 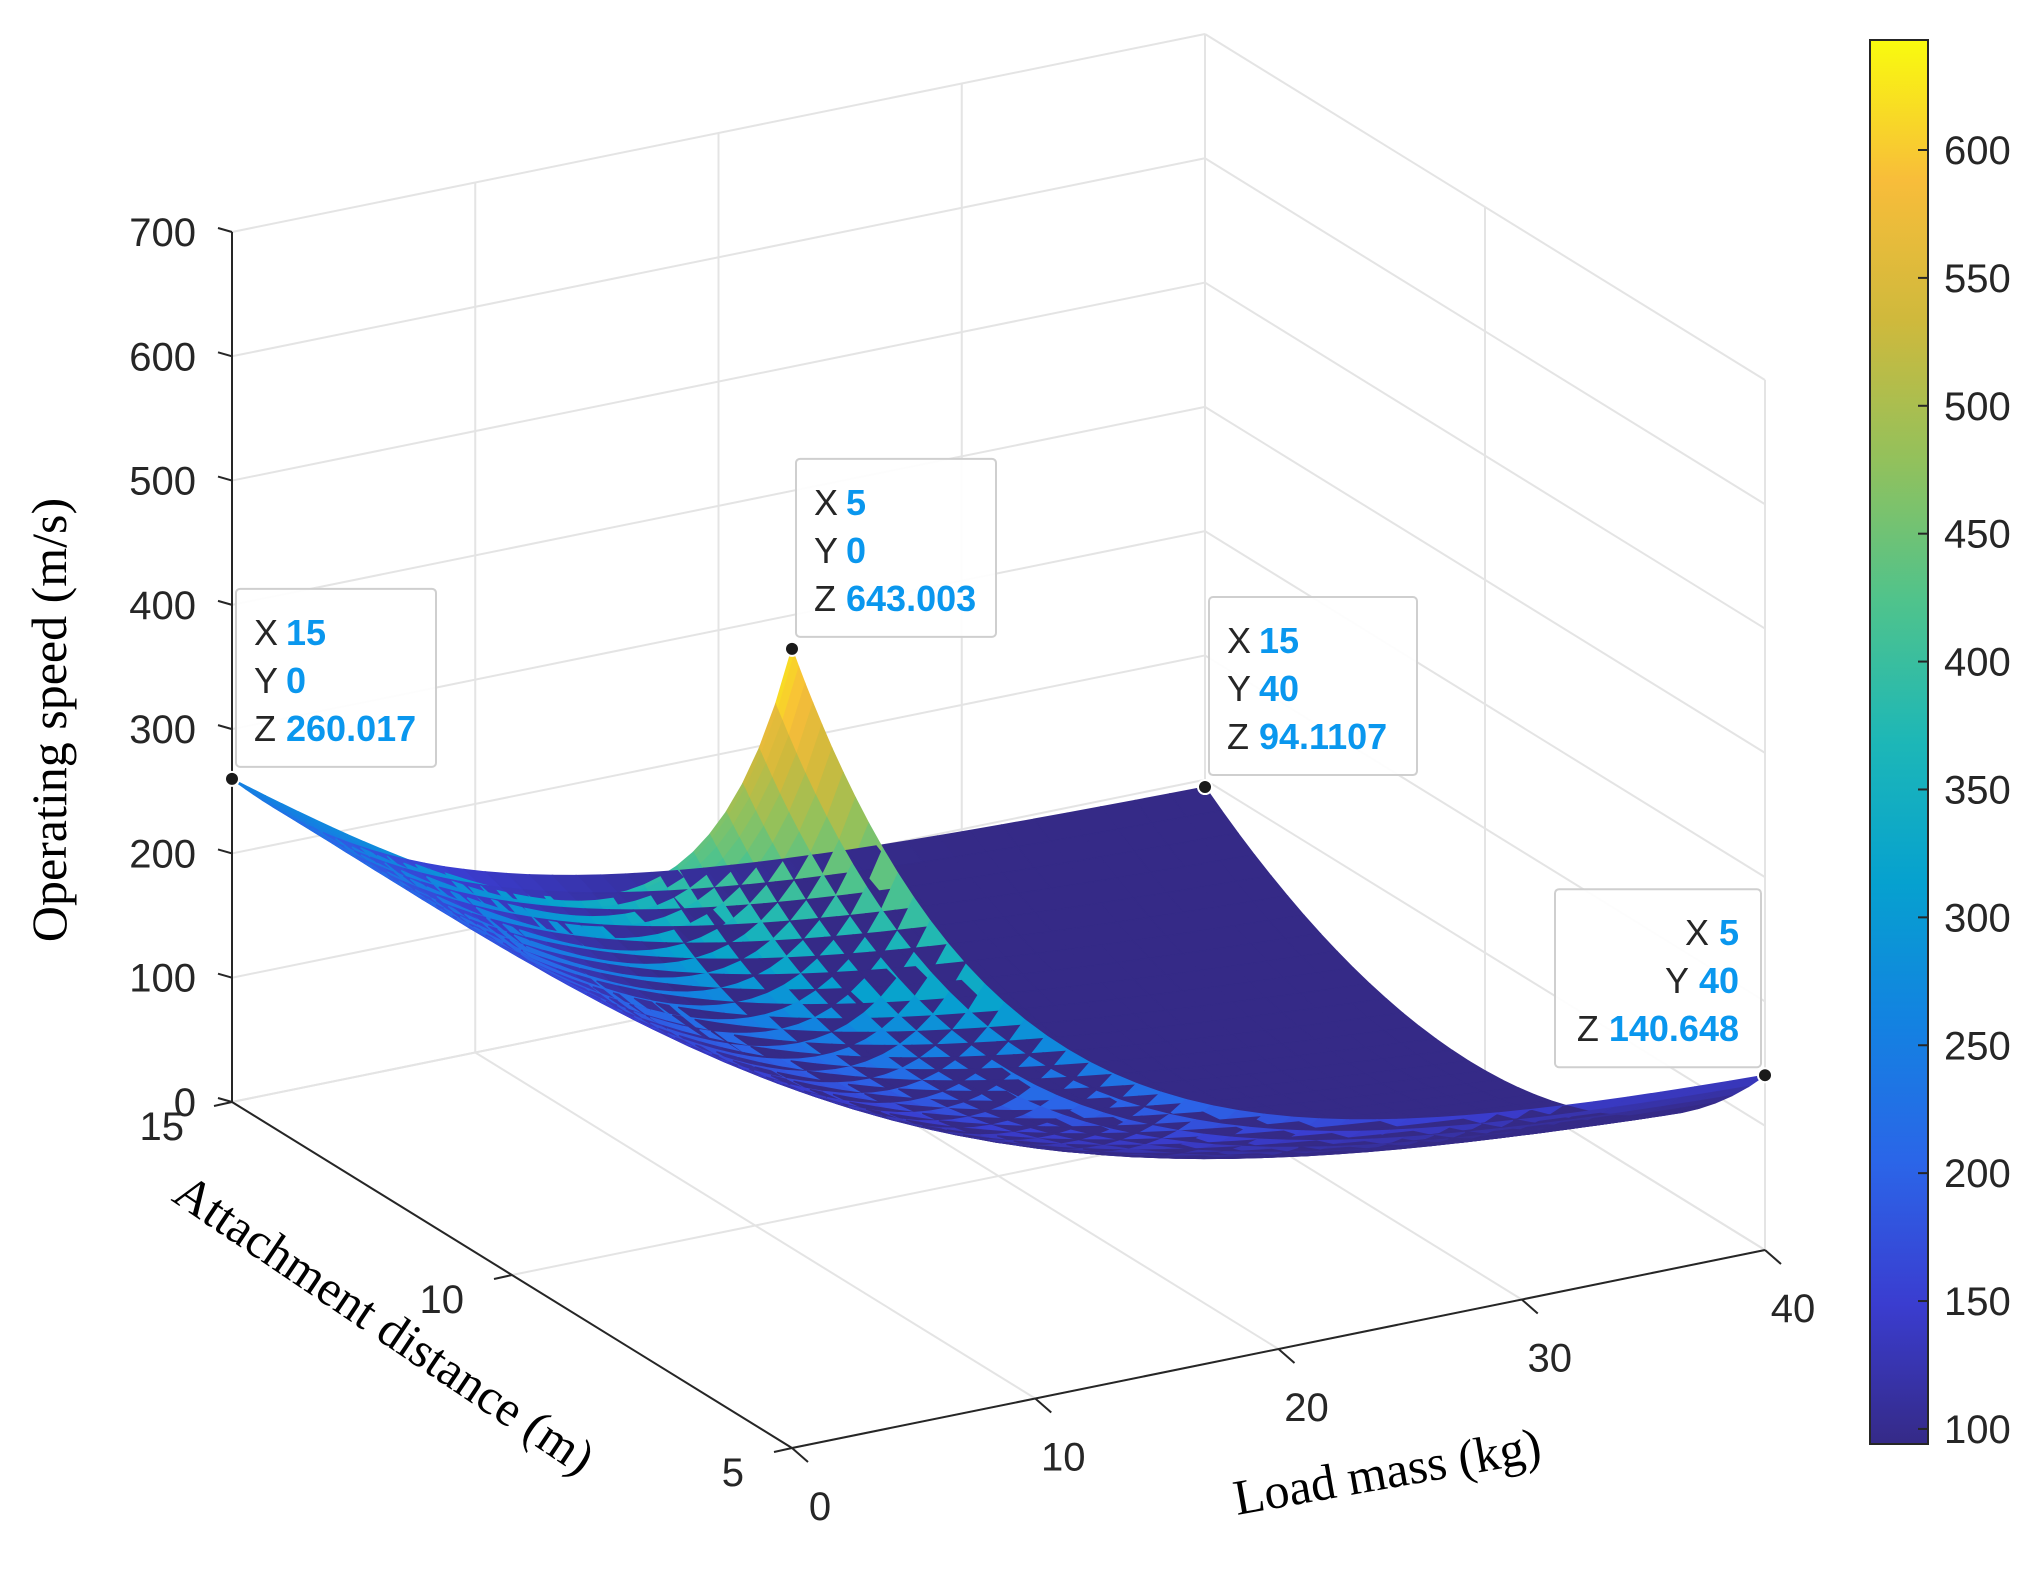 I want to click on x-tick-label: 5, so click(x=733, y=1473).